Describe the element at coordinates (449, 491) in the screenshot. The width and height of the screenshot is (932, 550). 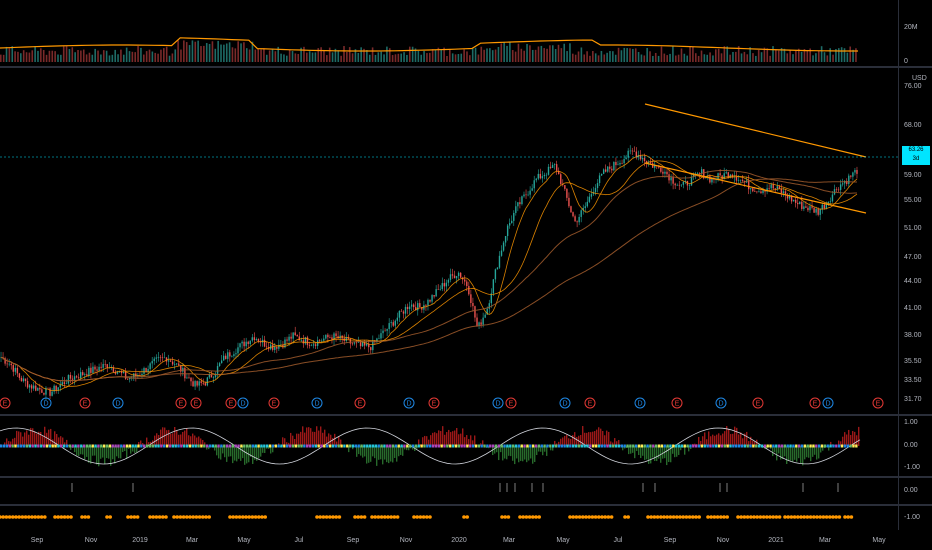
I see `signal-pane` at that location.